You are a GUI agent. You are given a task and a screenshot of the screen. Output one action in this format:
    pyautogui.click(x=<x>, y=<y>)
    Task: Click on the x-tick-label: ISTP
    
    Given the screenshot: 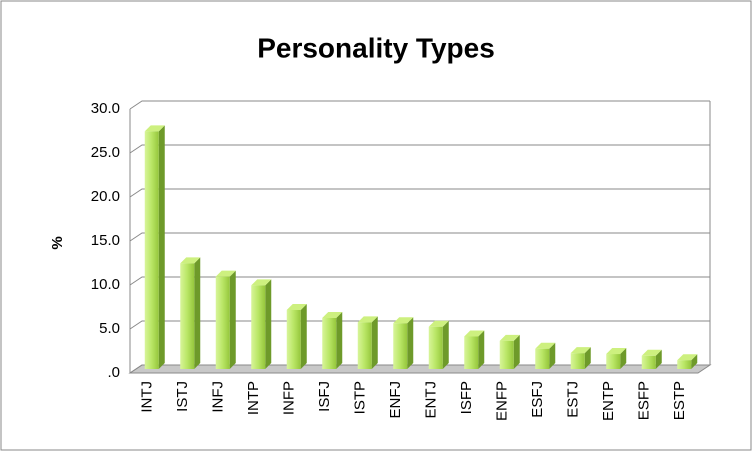 What is the action you would take?
    pyautogui.click(x=360, y=397)
    